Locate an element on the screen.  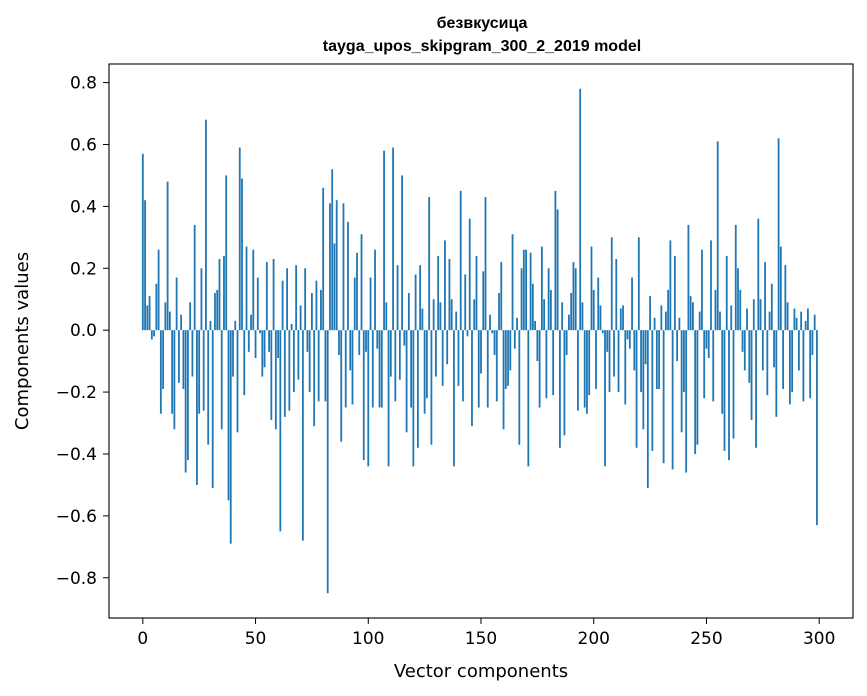
x-tick-label: 250 is located at coordinates (706, 639).